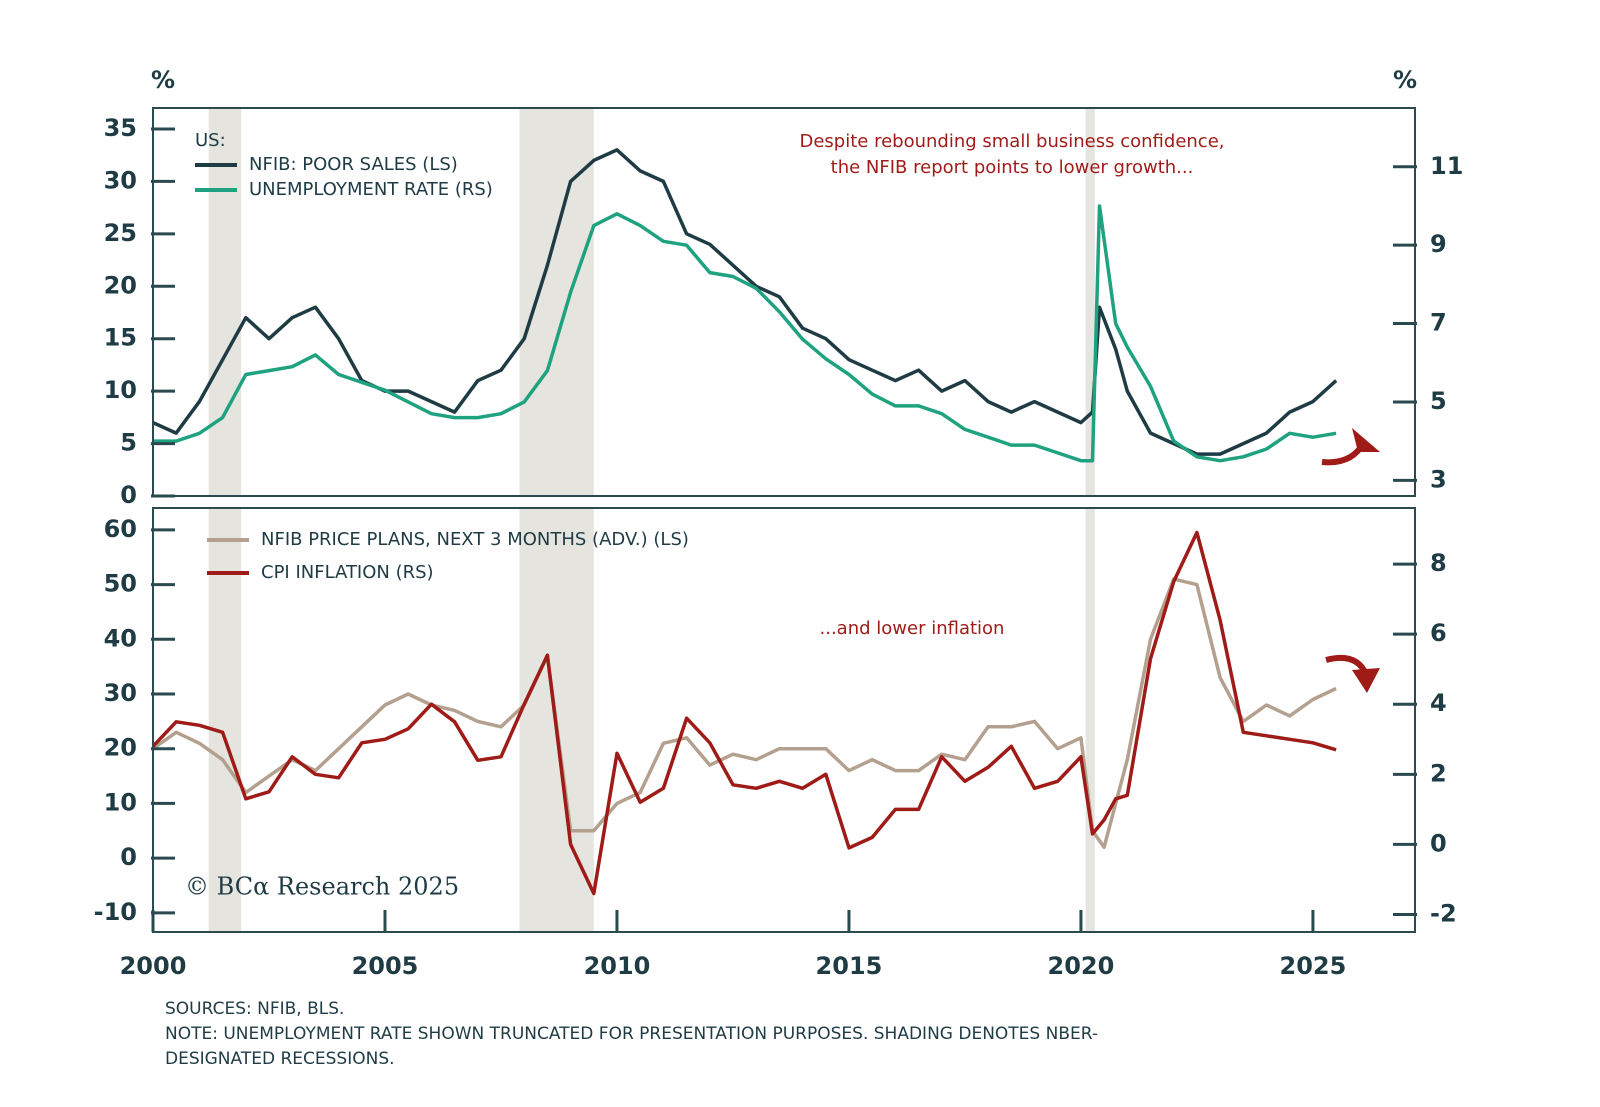  What do you see at coordinates (617, 966) in the screenshot?
I see `x-tick-label: 2010` at bounding box center [617, 966].